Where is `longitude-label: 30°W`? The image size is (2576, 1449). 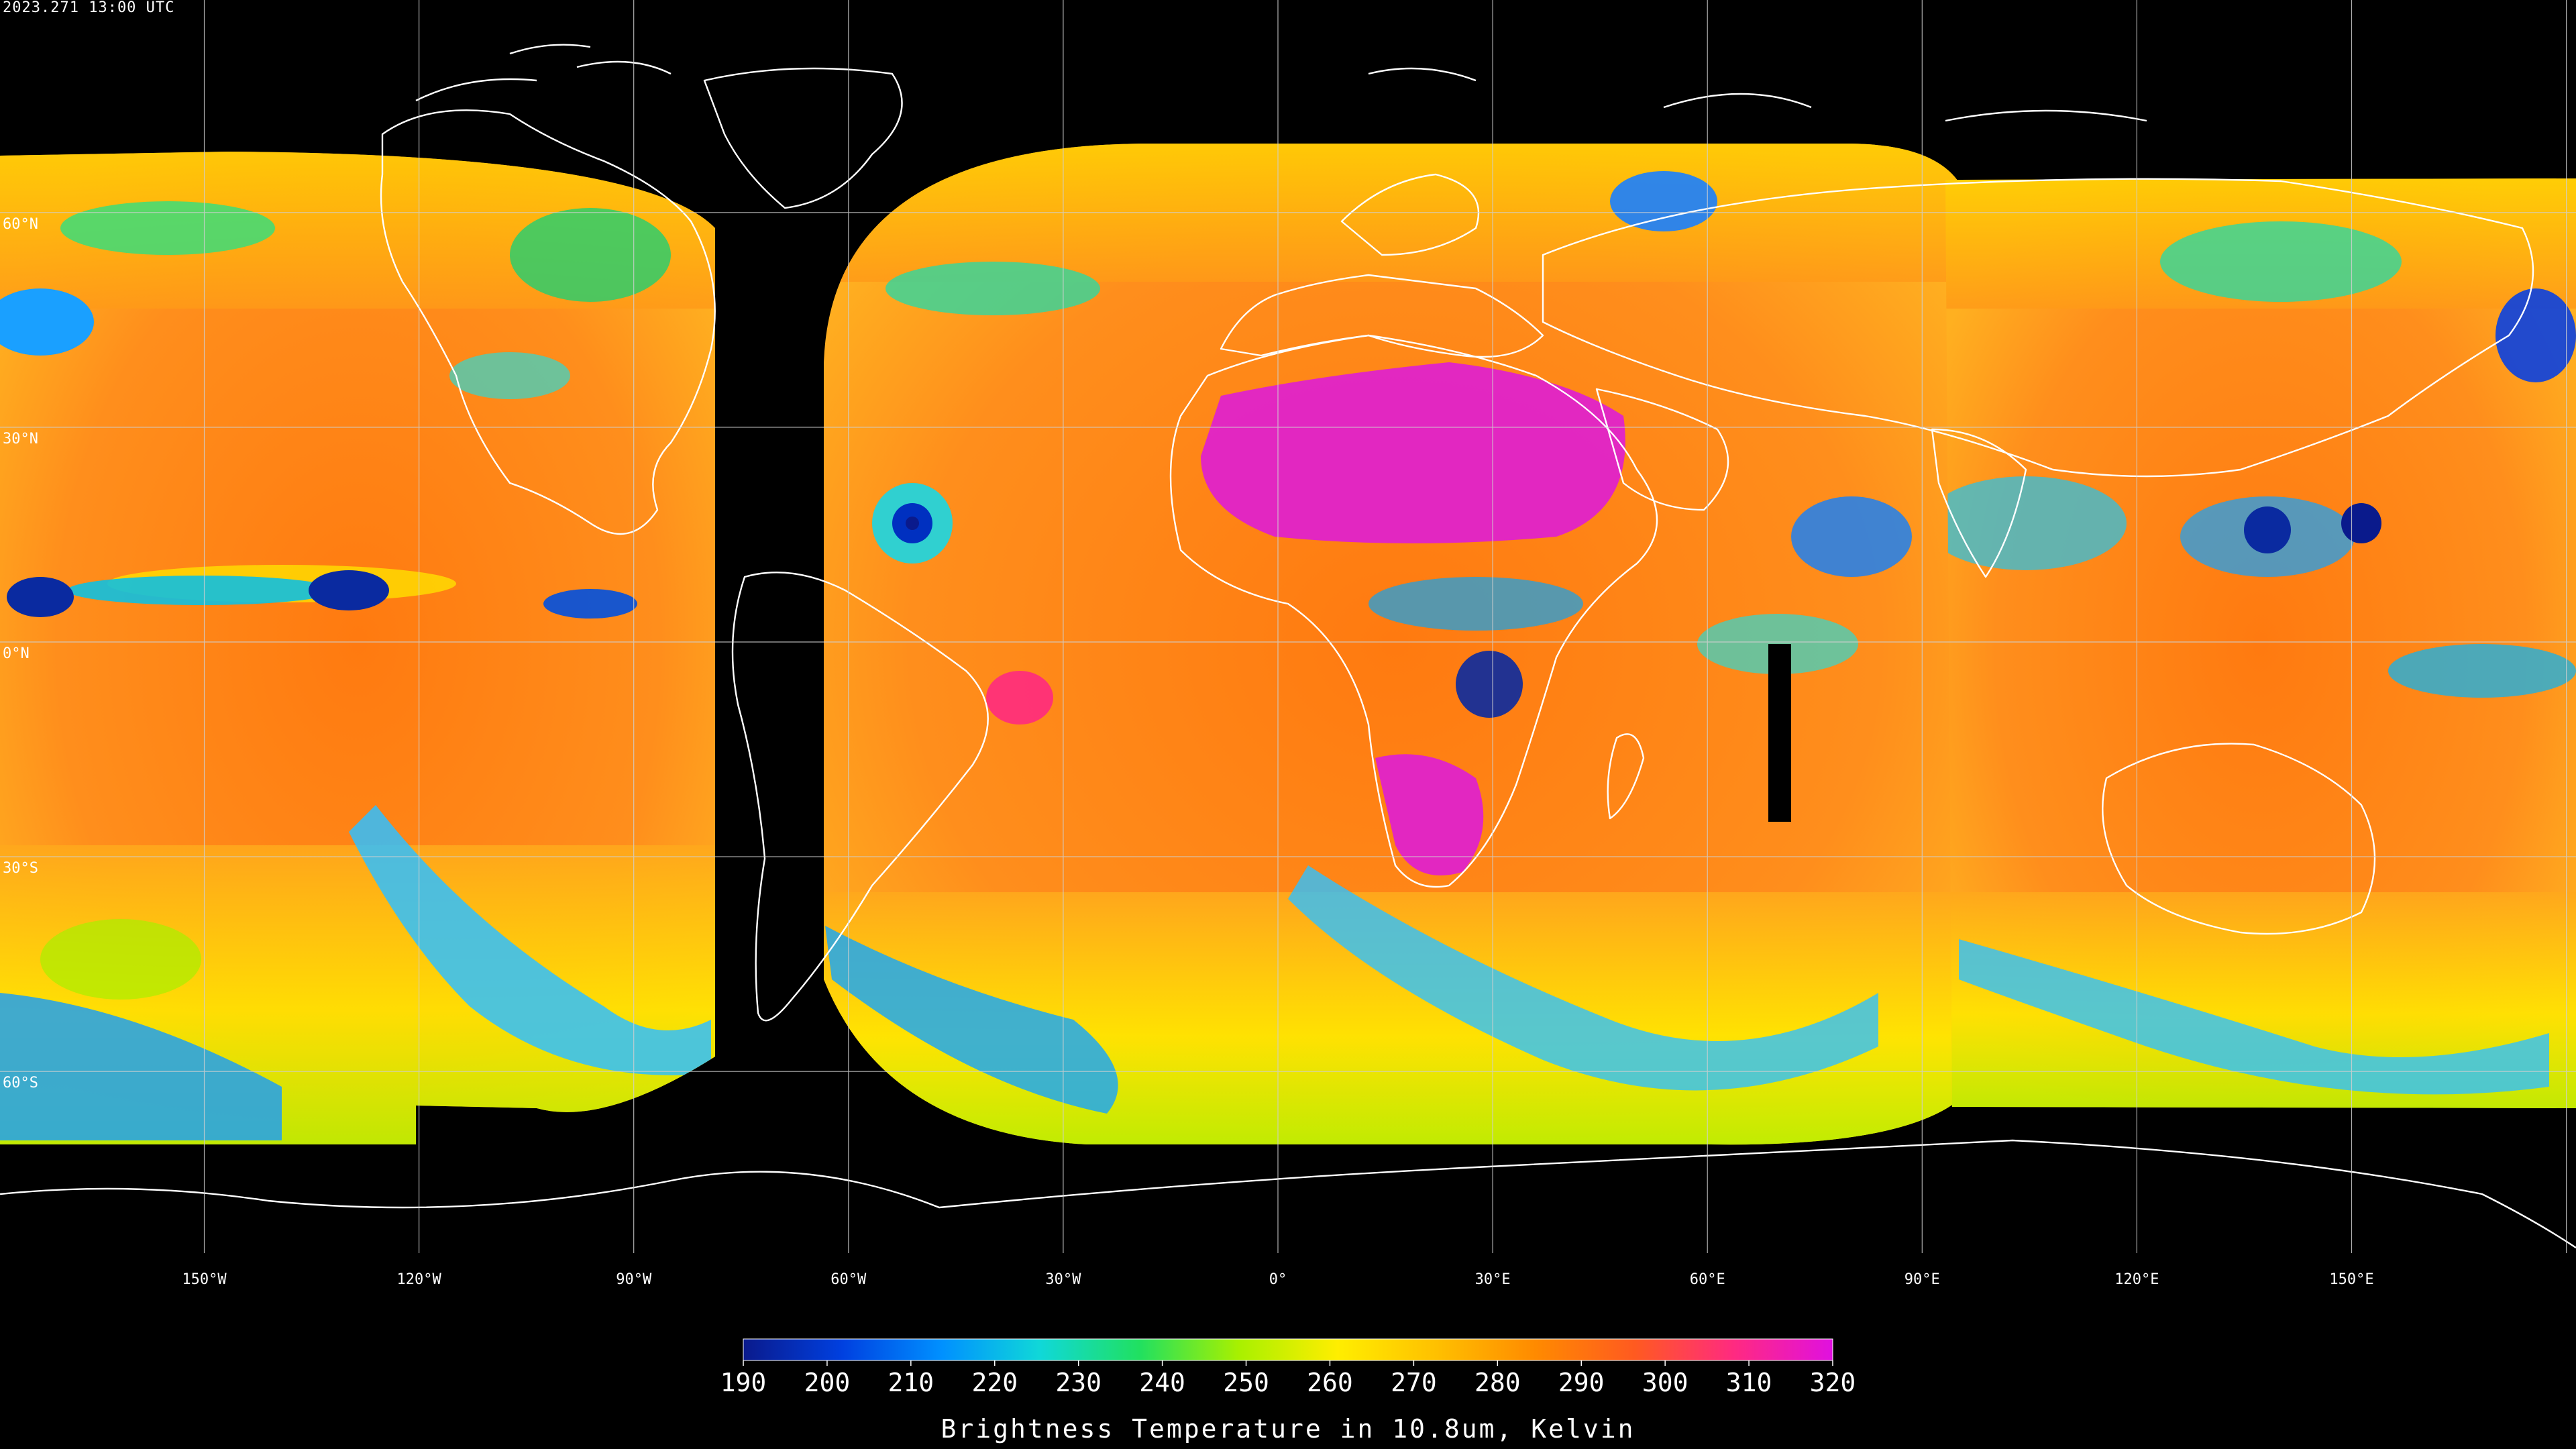
longitude-label: 30°W is located at coordinates (1063, 1279).